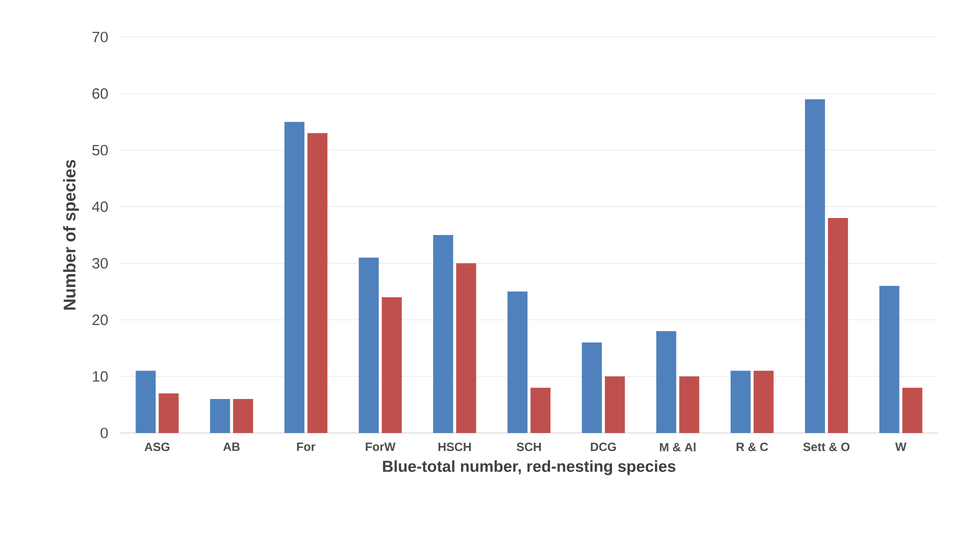 The height and width of the screenshot is (544, 962). I want to click on y-tick-label: 10, so click(100, 376).